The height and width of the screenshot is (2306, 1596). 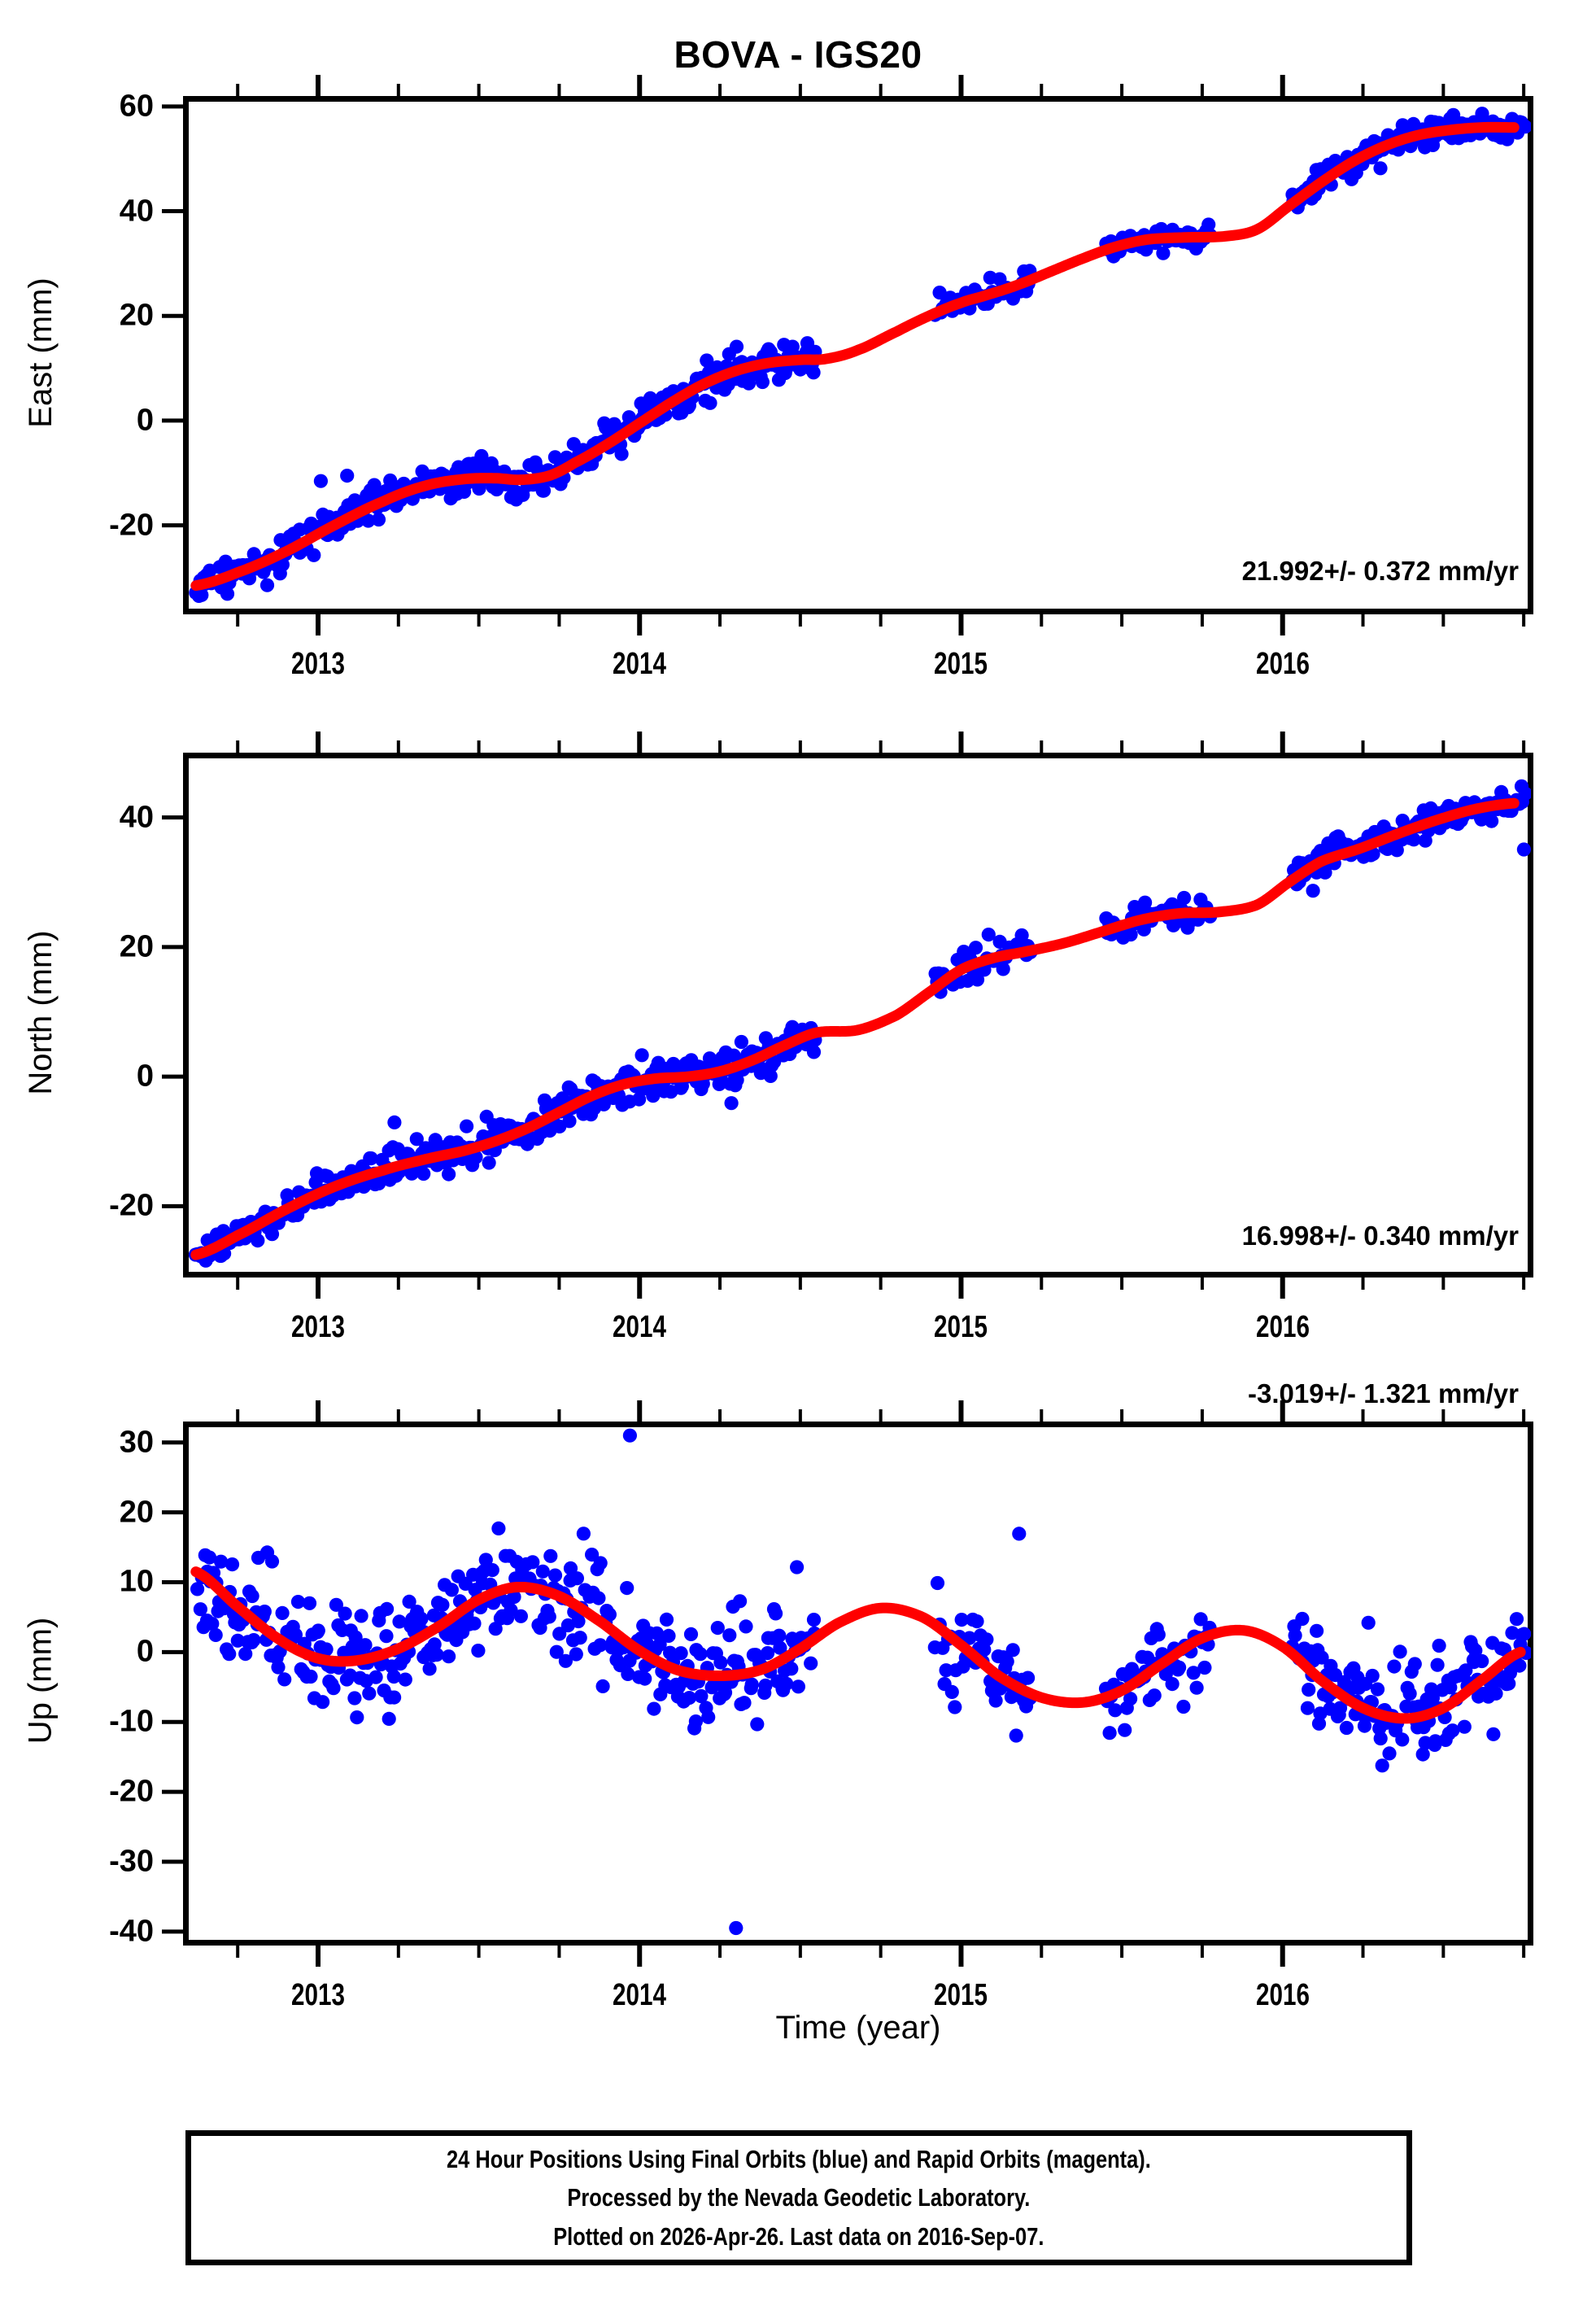 I want to click on rate-annotation-north: 16.998+/- 0.340 mm/yr, so click(x=1380, y=1236).